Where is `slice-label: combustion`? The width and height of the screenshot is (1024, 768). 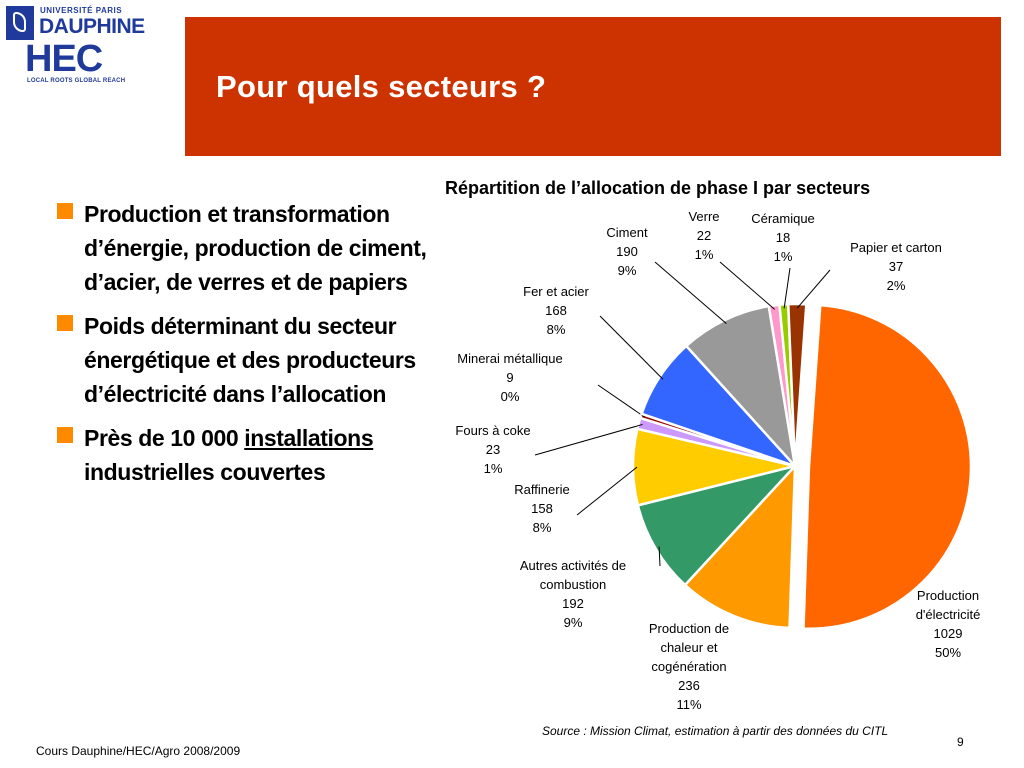 slice-label: combustion is located at coordinates (573, 584).